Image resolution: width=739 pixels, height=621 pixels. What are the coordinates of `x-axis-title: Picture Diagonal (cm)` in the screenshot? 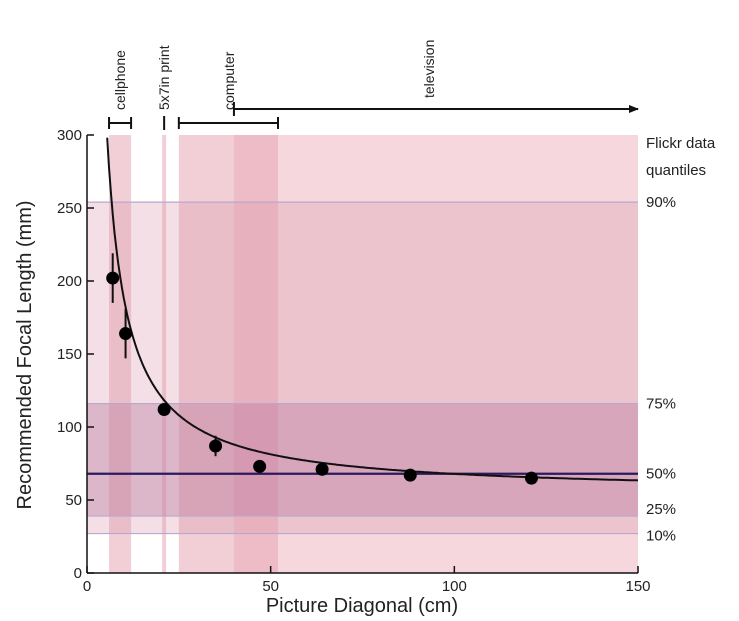 It's located at (362, 606).